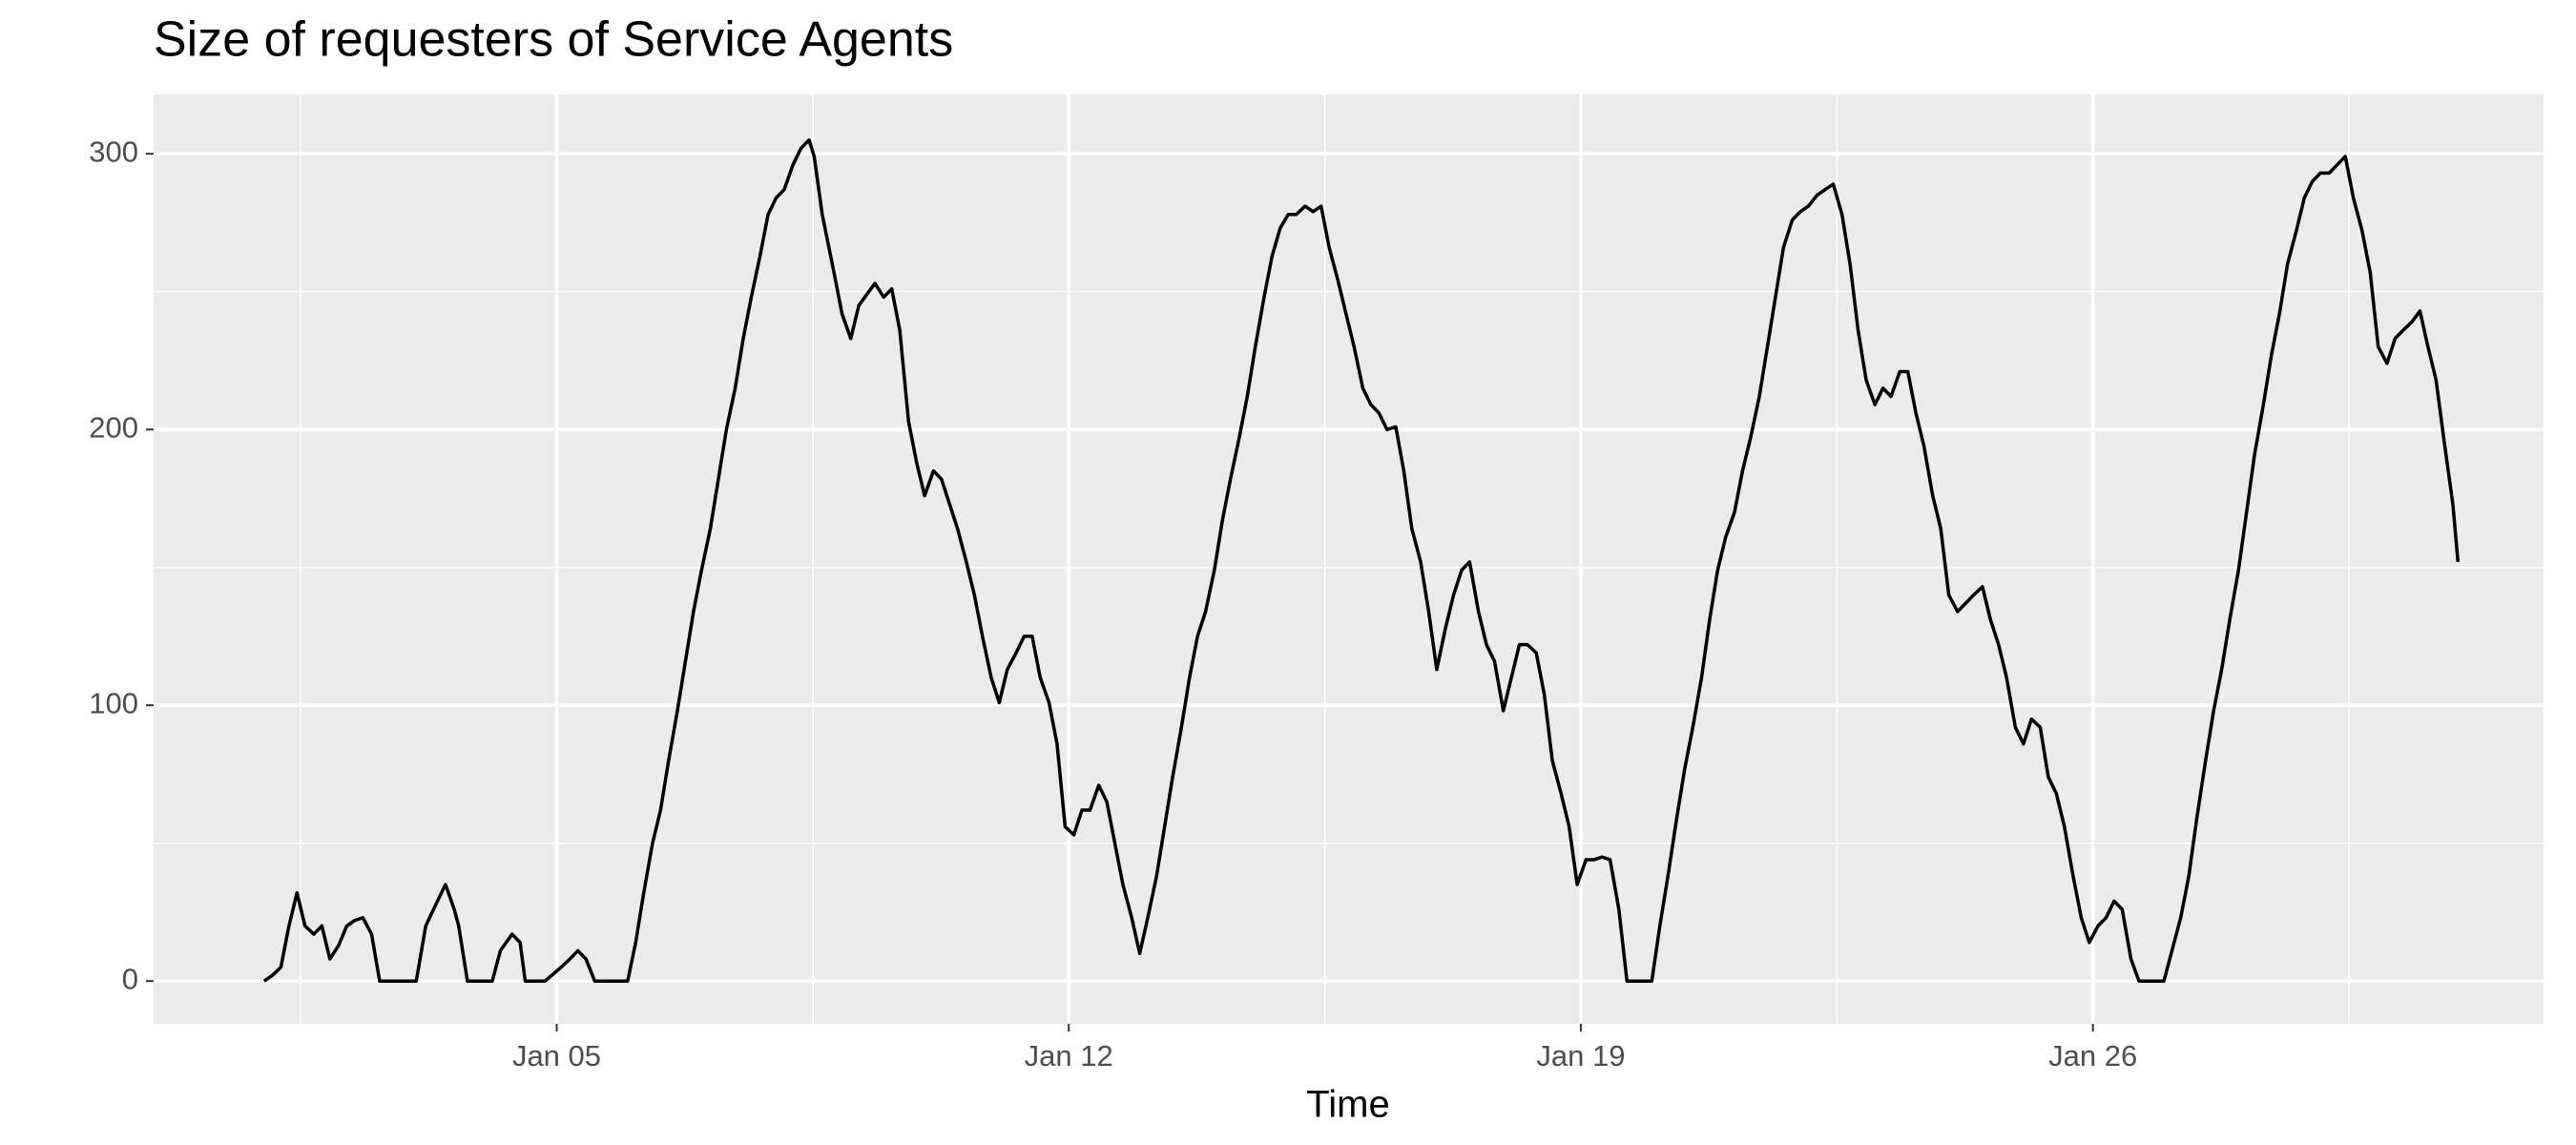 Image resolution: width=2576 pixels, height=1145 pixels. What do you see at coordinates (1069, 1055) in the screenshot?
I see `x-tick-label: Jan 12` at bounding box center [1069, 1055].